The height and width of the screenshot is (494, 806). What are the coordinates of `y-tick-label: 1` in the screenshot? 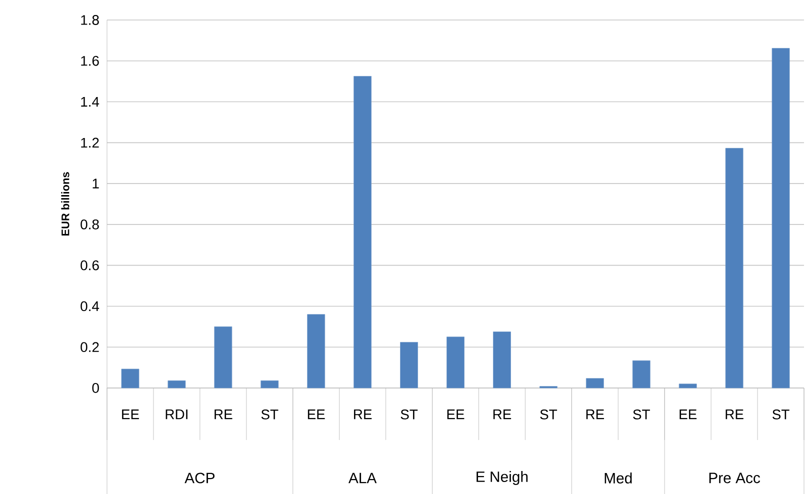 It's located at (95, 183).